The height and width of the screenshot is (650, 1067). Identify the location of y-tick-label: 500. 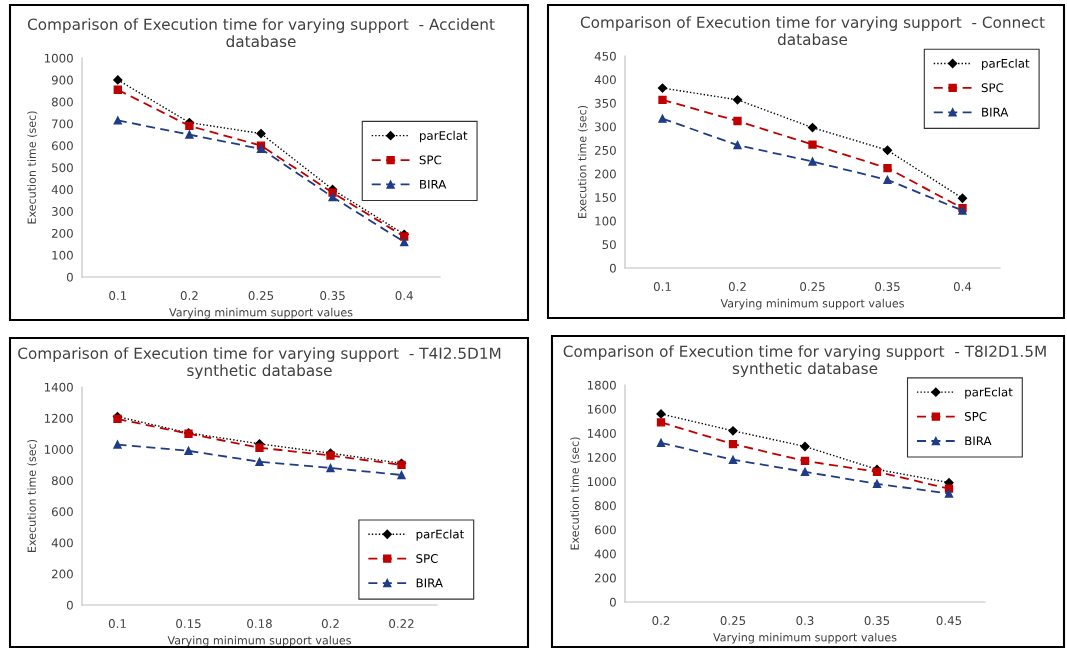
(62, 168).